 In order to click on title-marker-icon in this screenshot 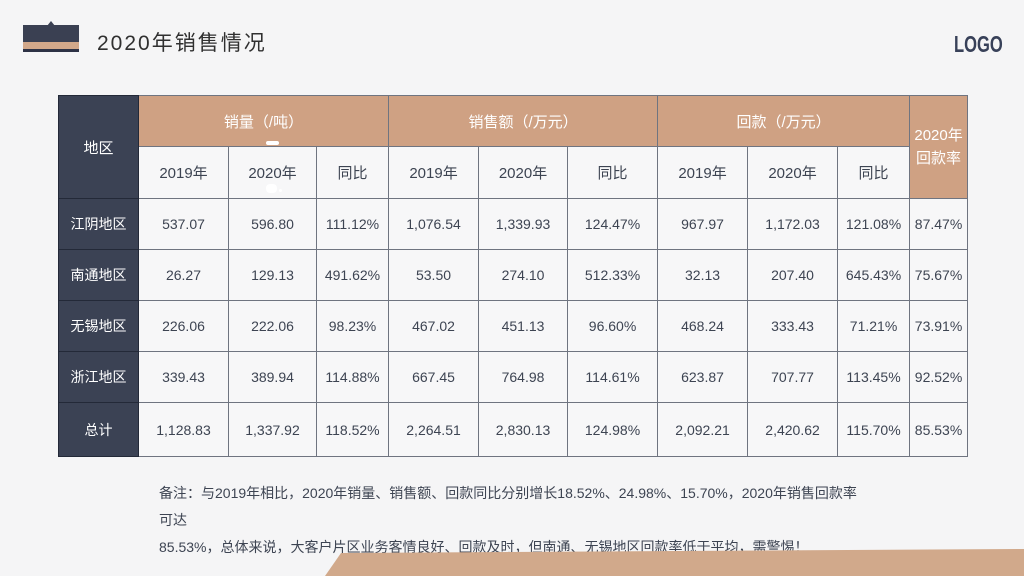, I will do `click(51, 36)`.